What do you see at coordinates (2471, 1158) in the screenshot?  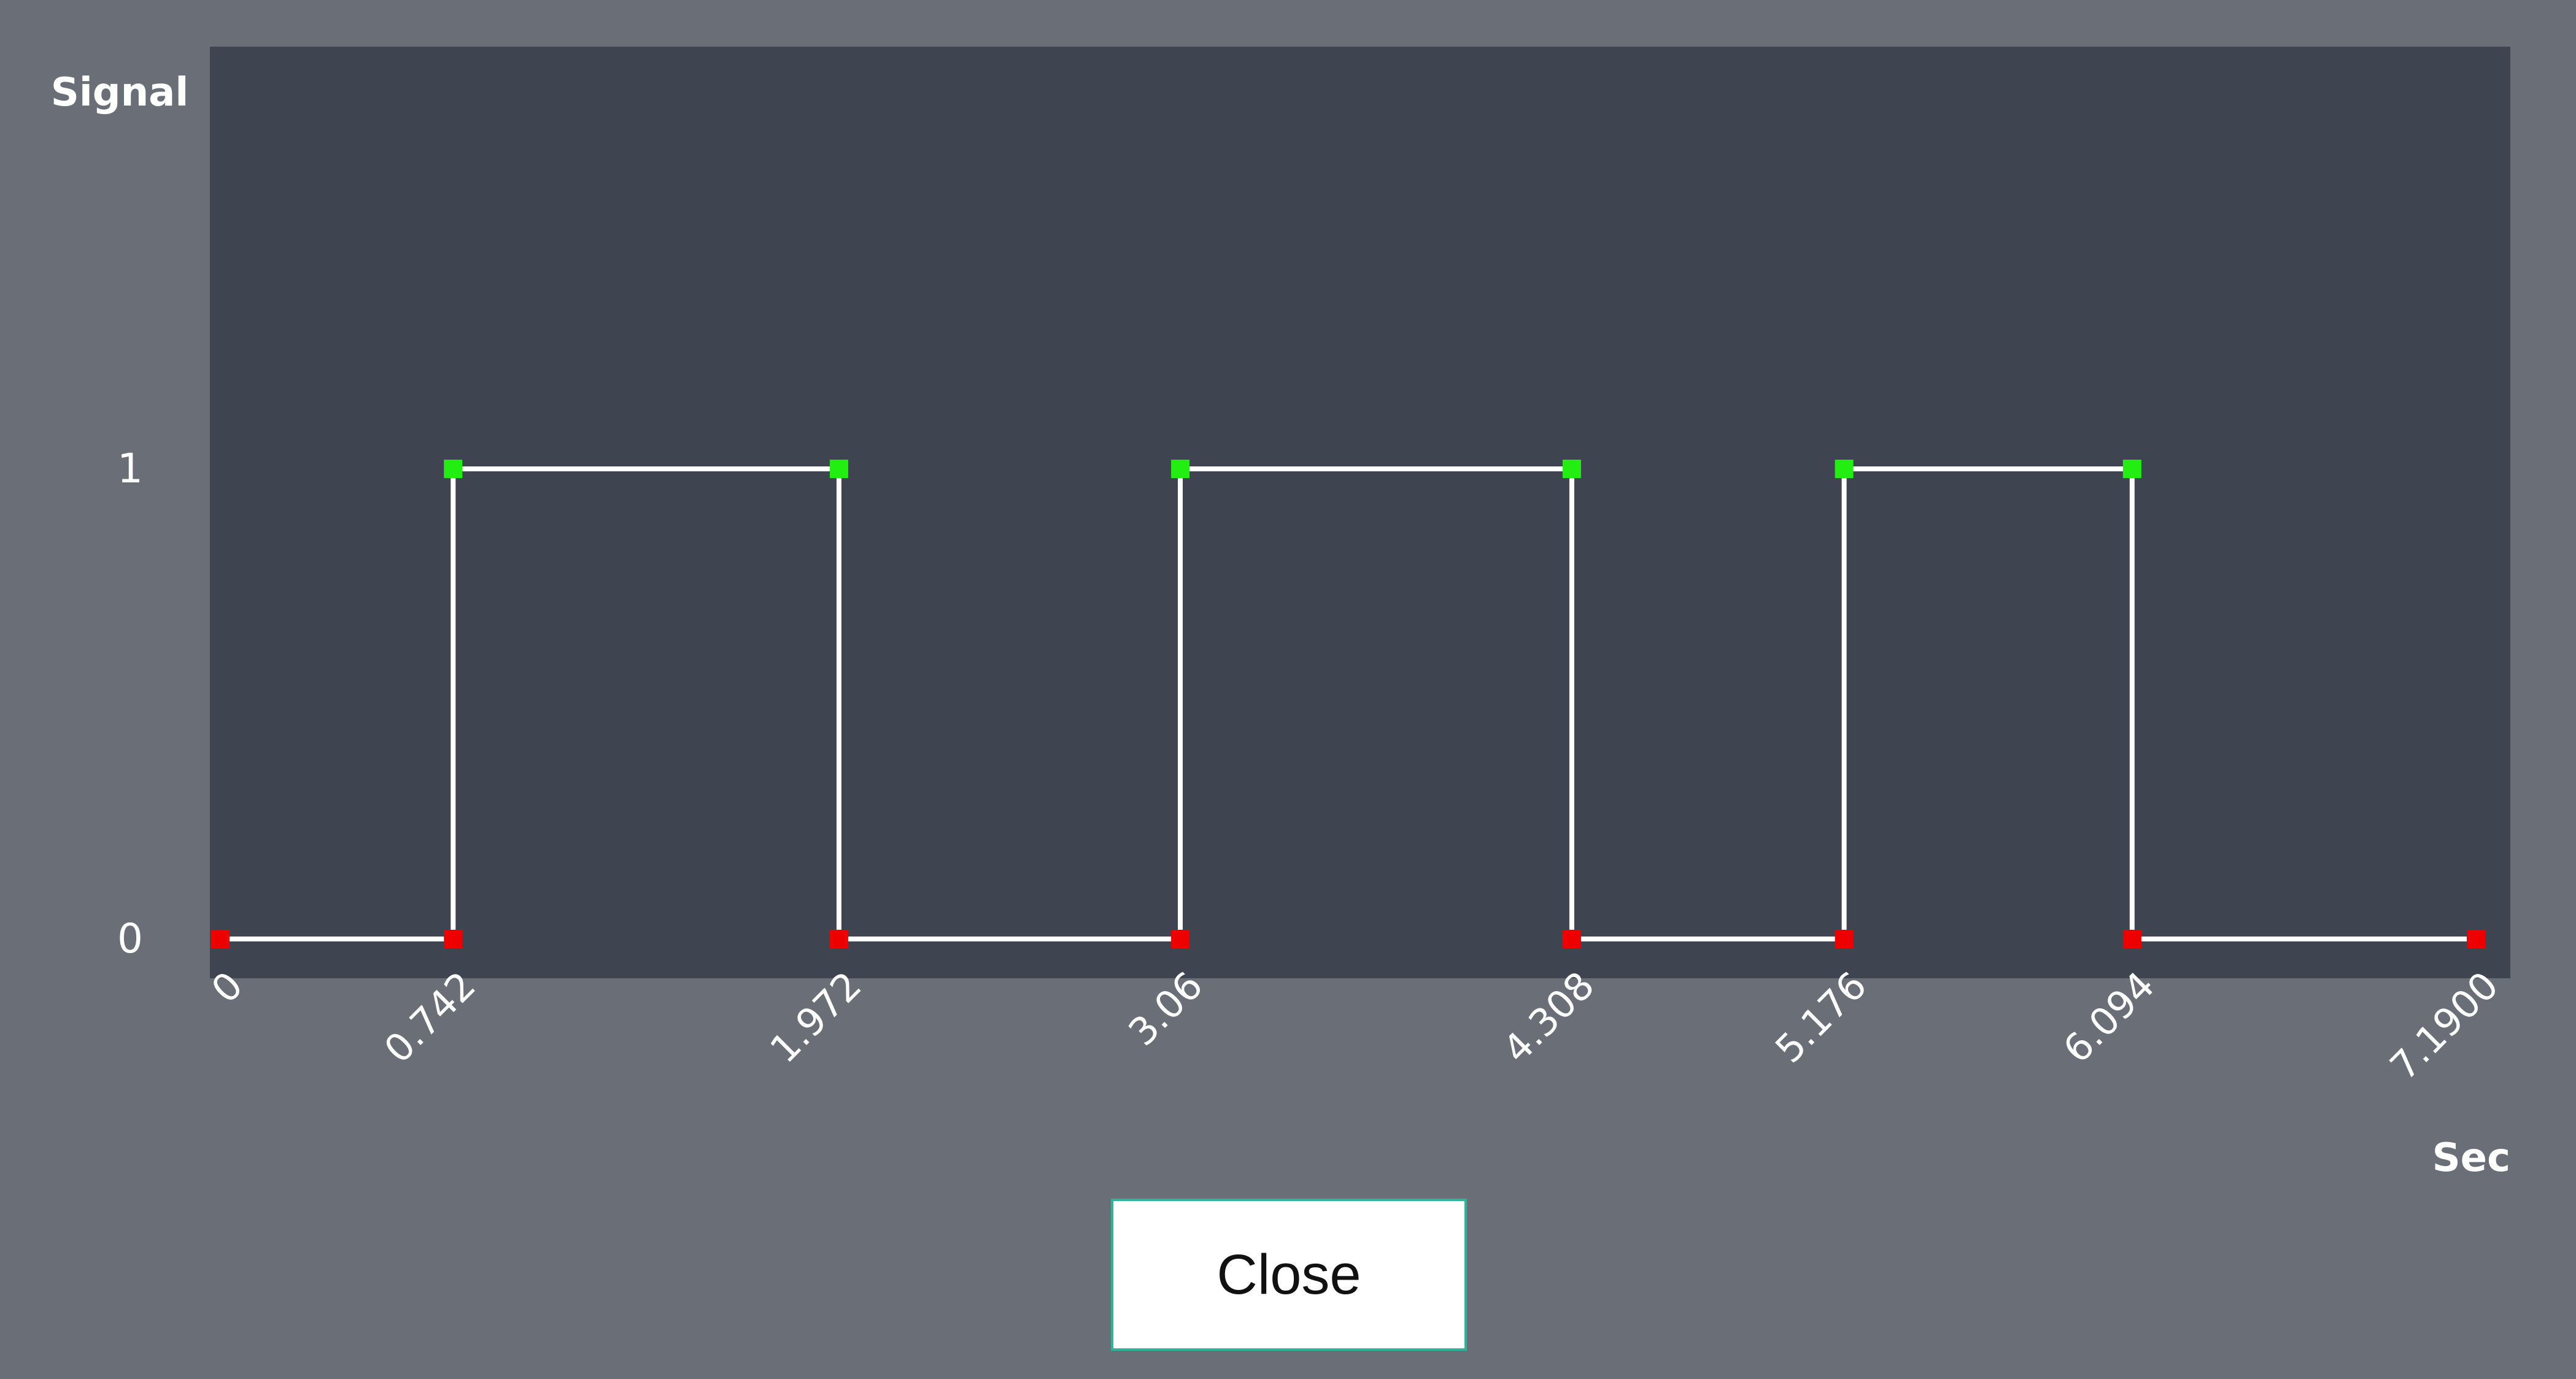 I see `x-axis-label: Sec` at bounding box center [2471, 1158].